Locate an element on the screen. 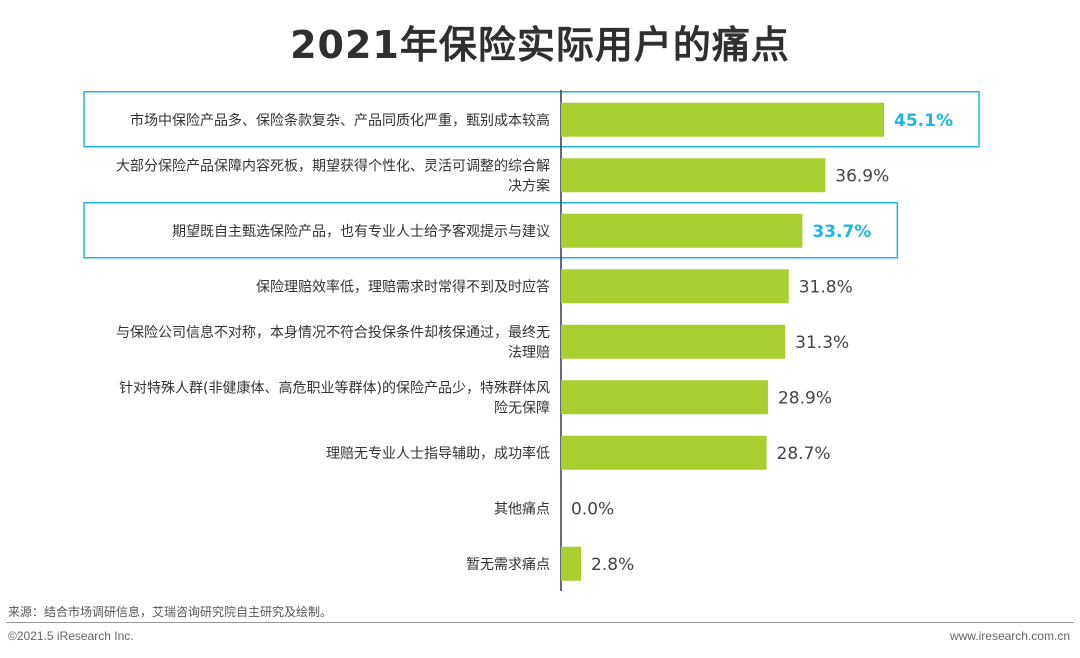 This screenshot has height=658, width=1080. chart-title: 2021年保险实际用户的痛点 is located at coordinates (540, 45).